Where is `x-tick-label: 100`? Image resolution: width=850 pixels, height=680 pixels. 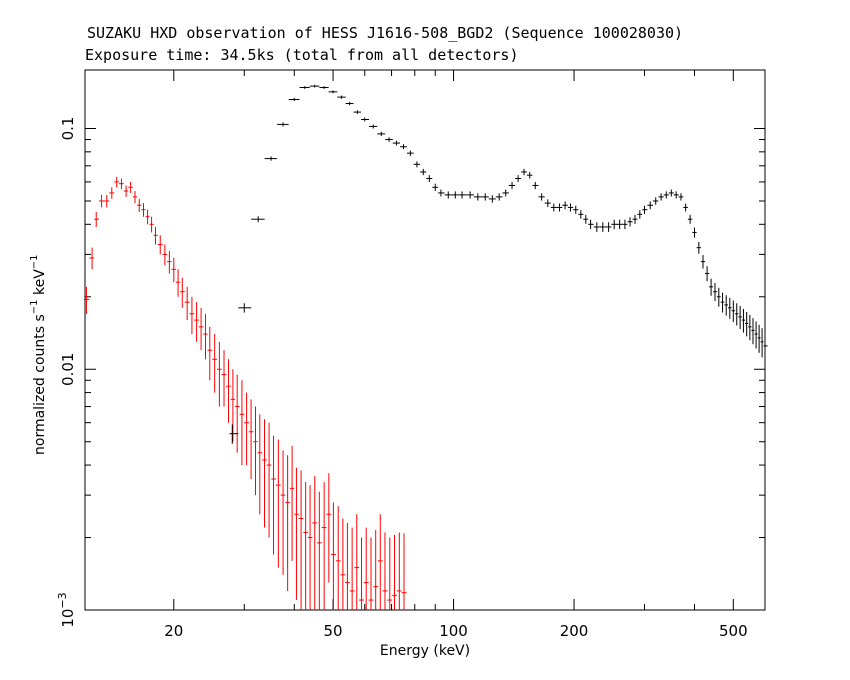
x-tick-label: 100 is located at coordinates (453, 631).